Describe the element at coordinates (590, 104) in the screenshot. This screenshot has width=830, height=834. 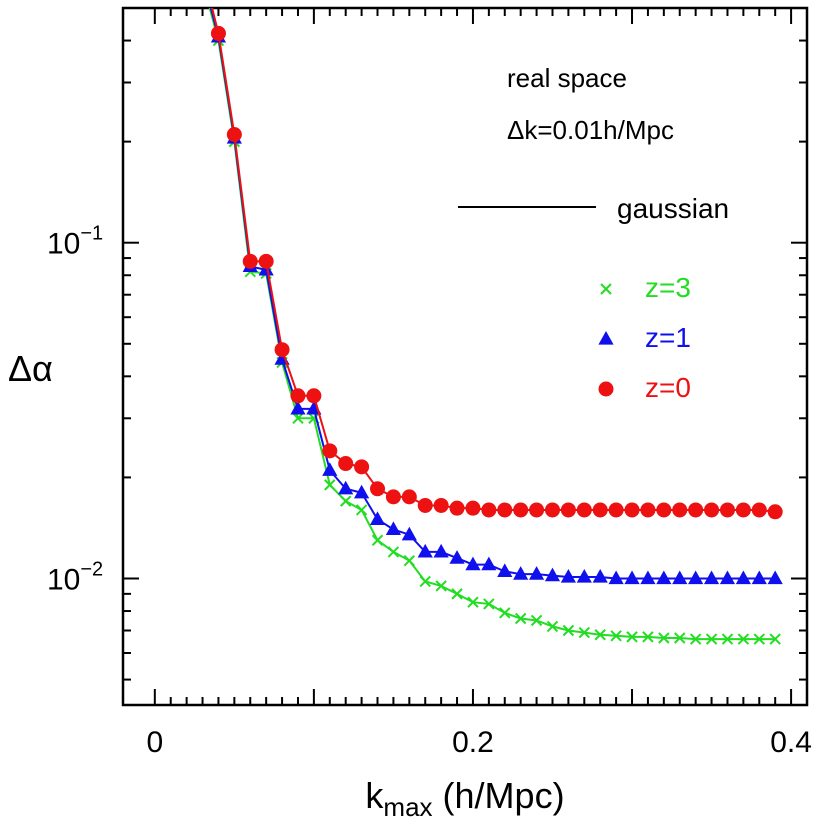
I see `annotations: real space Δk=0.01h/Mpc` at that location.